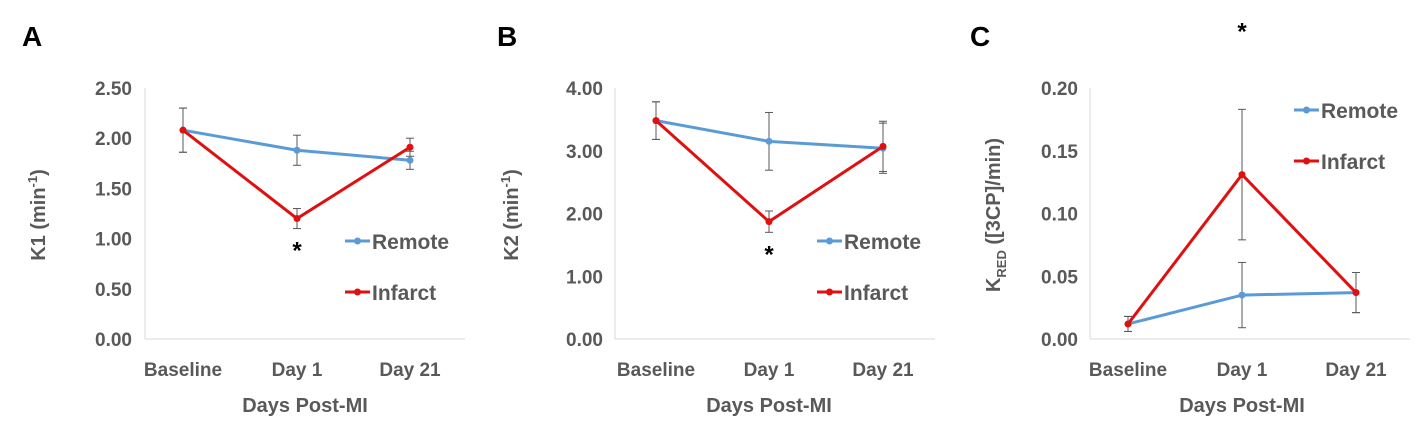  Describe the element at coordinates (1059, 89) in the screenshot. I see `y-tick-label: 0.20` at that location.